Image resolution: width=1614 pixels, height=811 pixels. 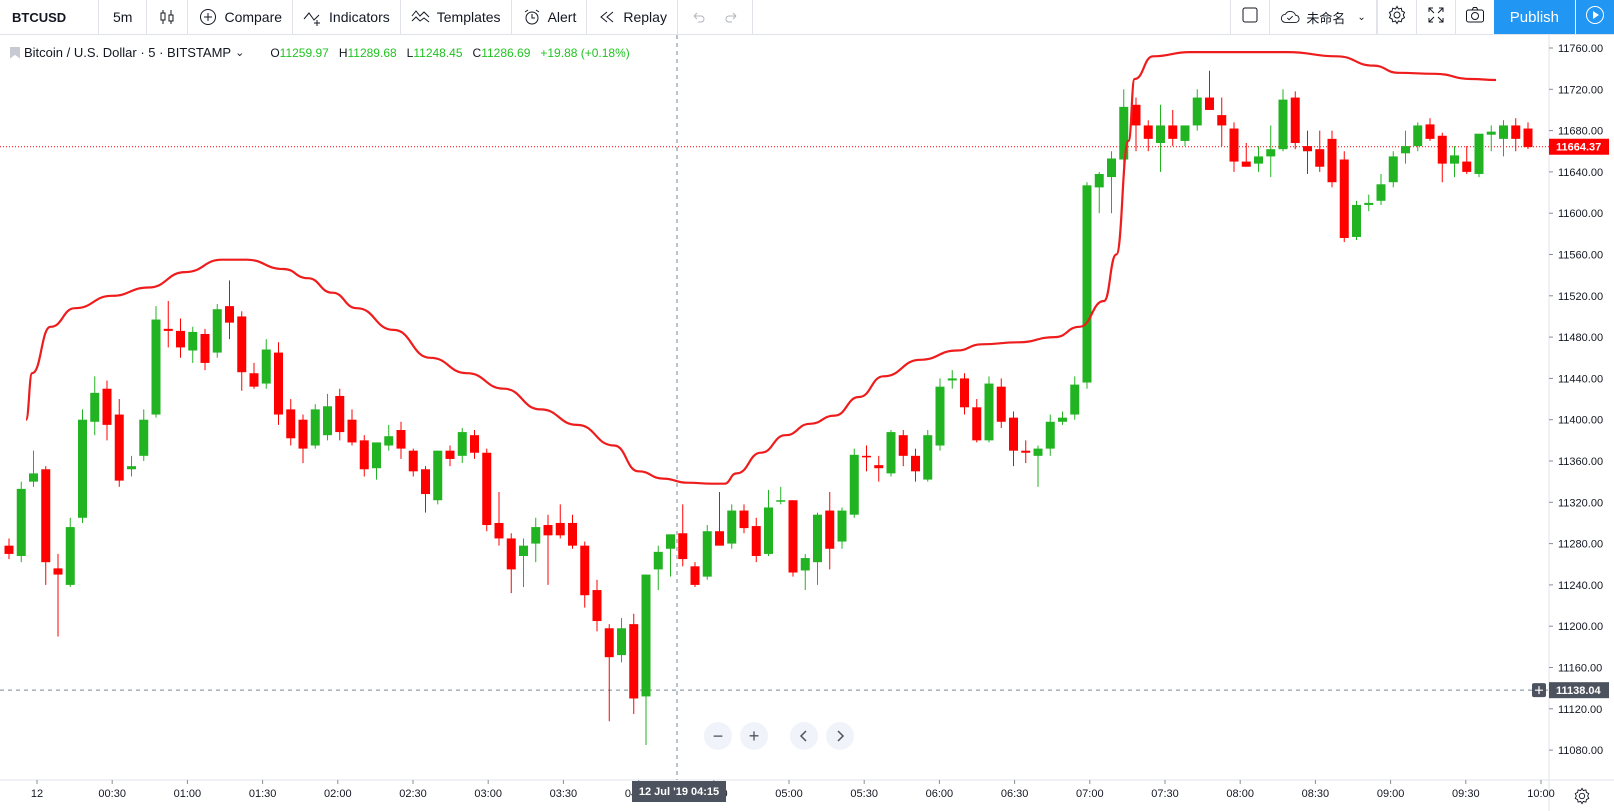 What do you see at coordinates (241, 17) in the screenshot?
I see `compare-button: Compare` at bounding box center [241, 17].